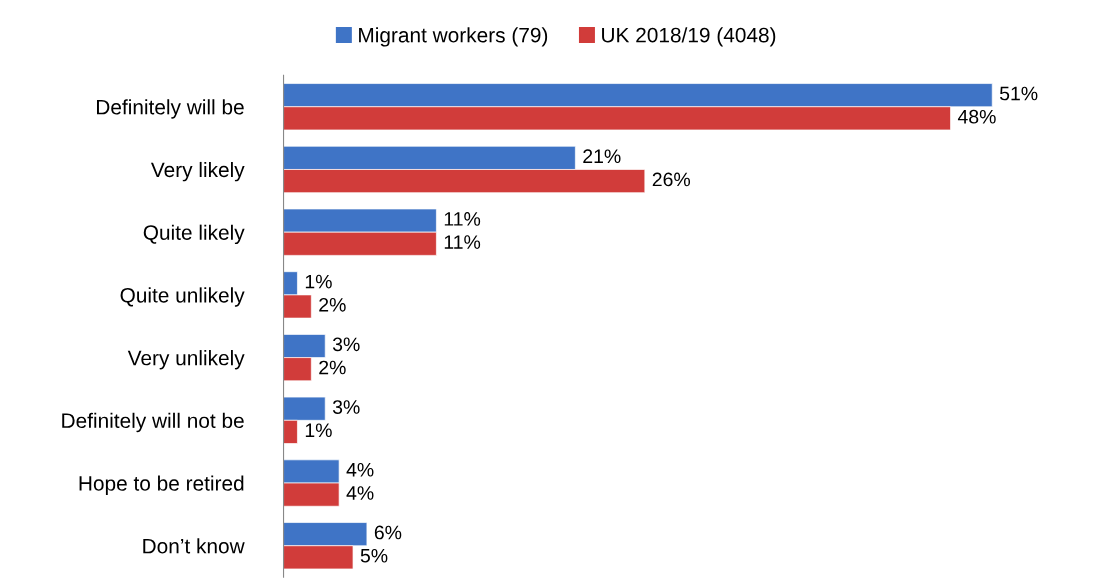 The height and width of the screenshot is (580, 1099). What do you see at coordinates (602, 156) in the screenshot?
I see `data-label: 21%` at bounding box center [602, 156].